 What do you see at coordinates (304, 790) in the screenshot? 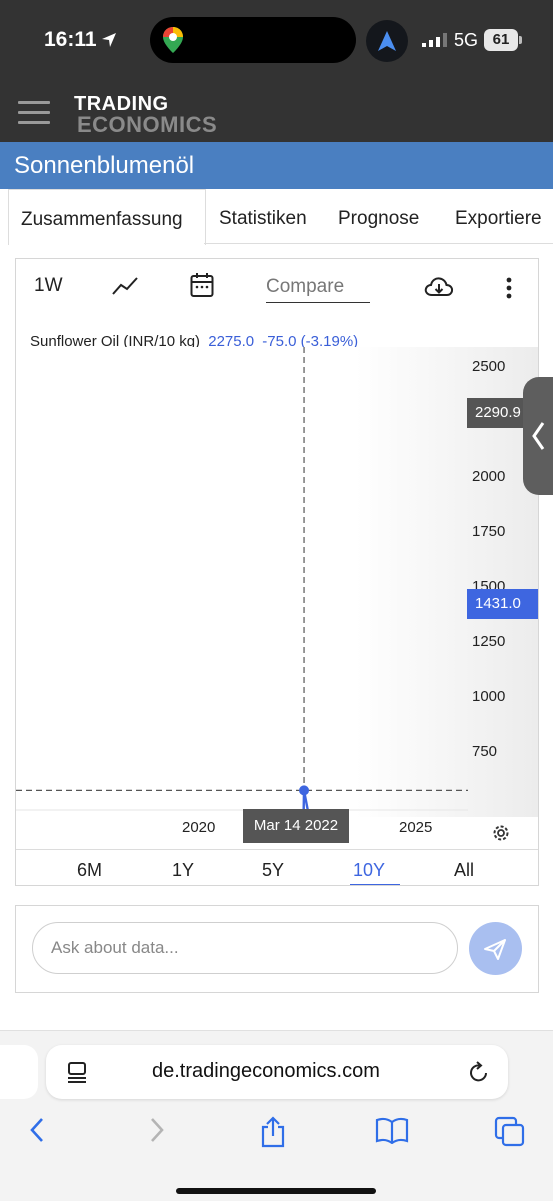
I see `crosshair-marker` at bounding box center [304, 790].